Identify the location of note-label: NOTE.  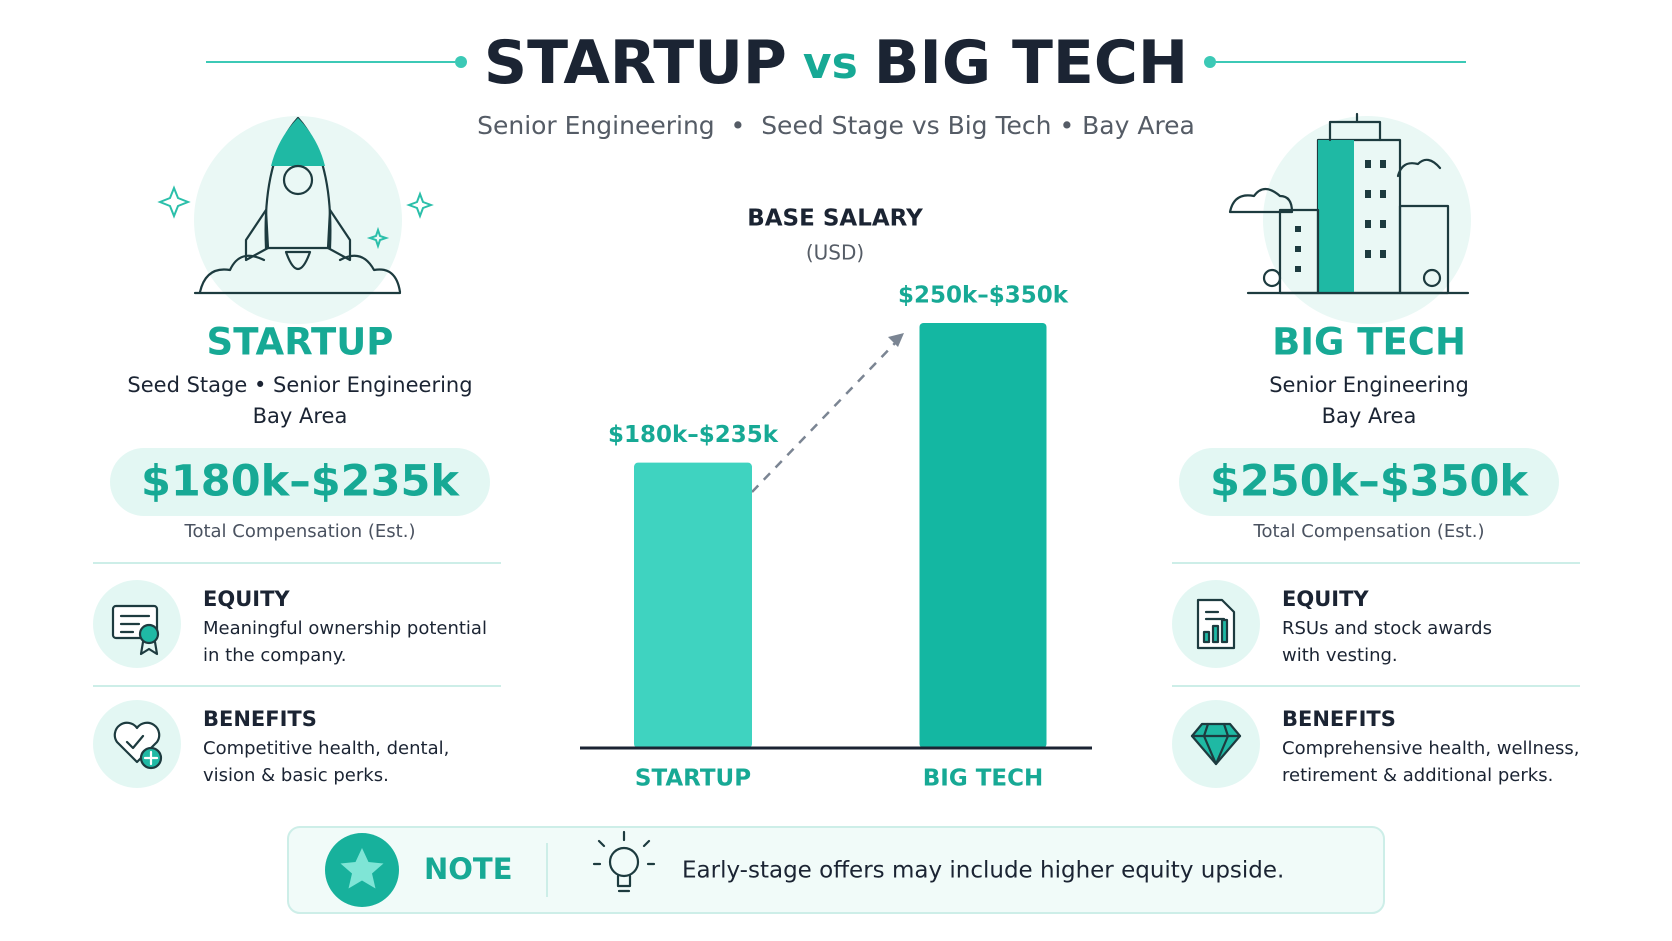
(468, 869).